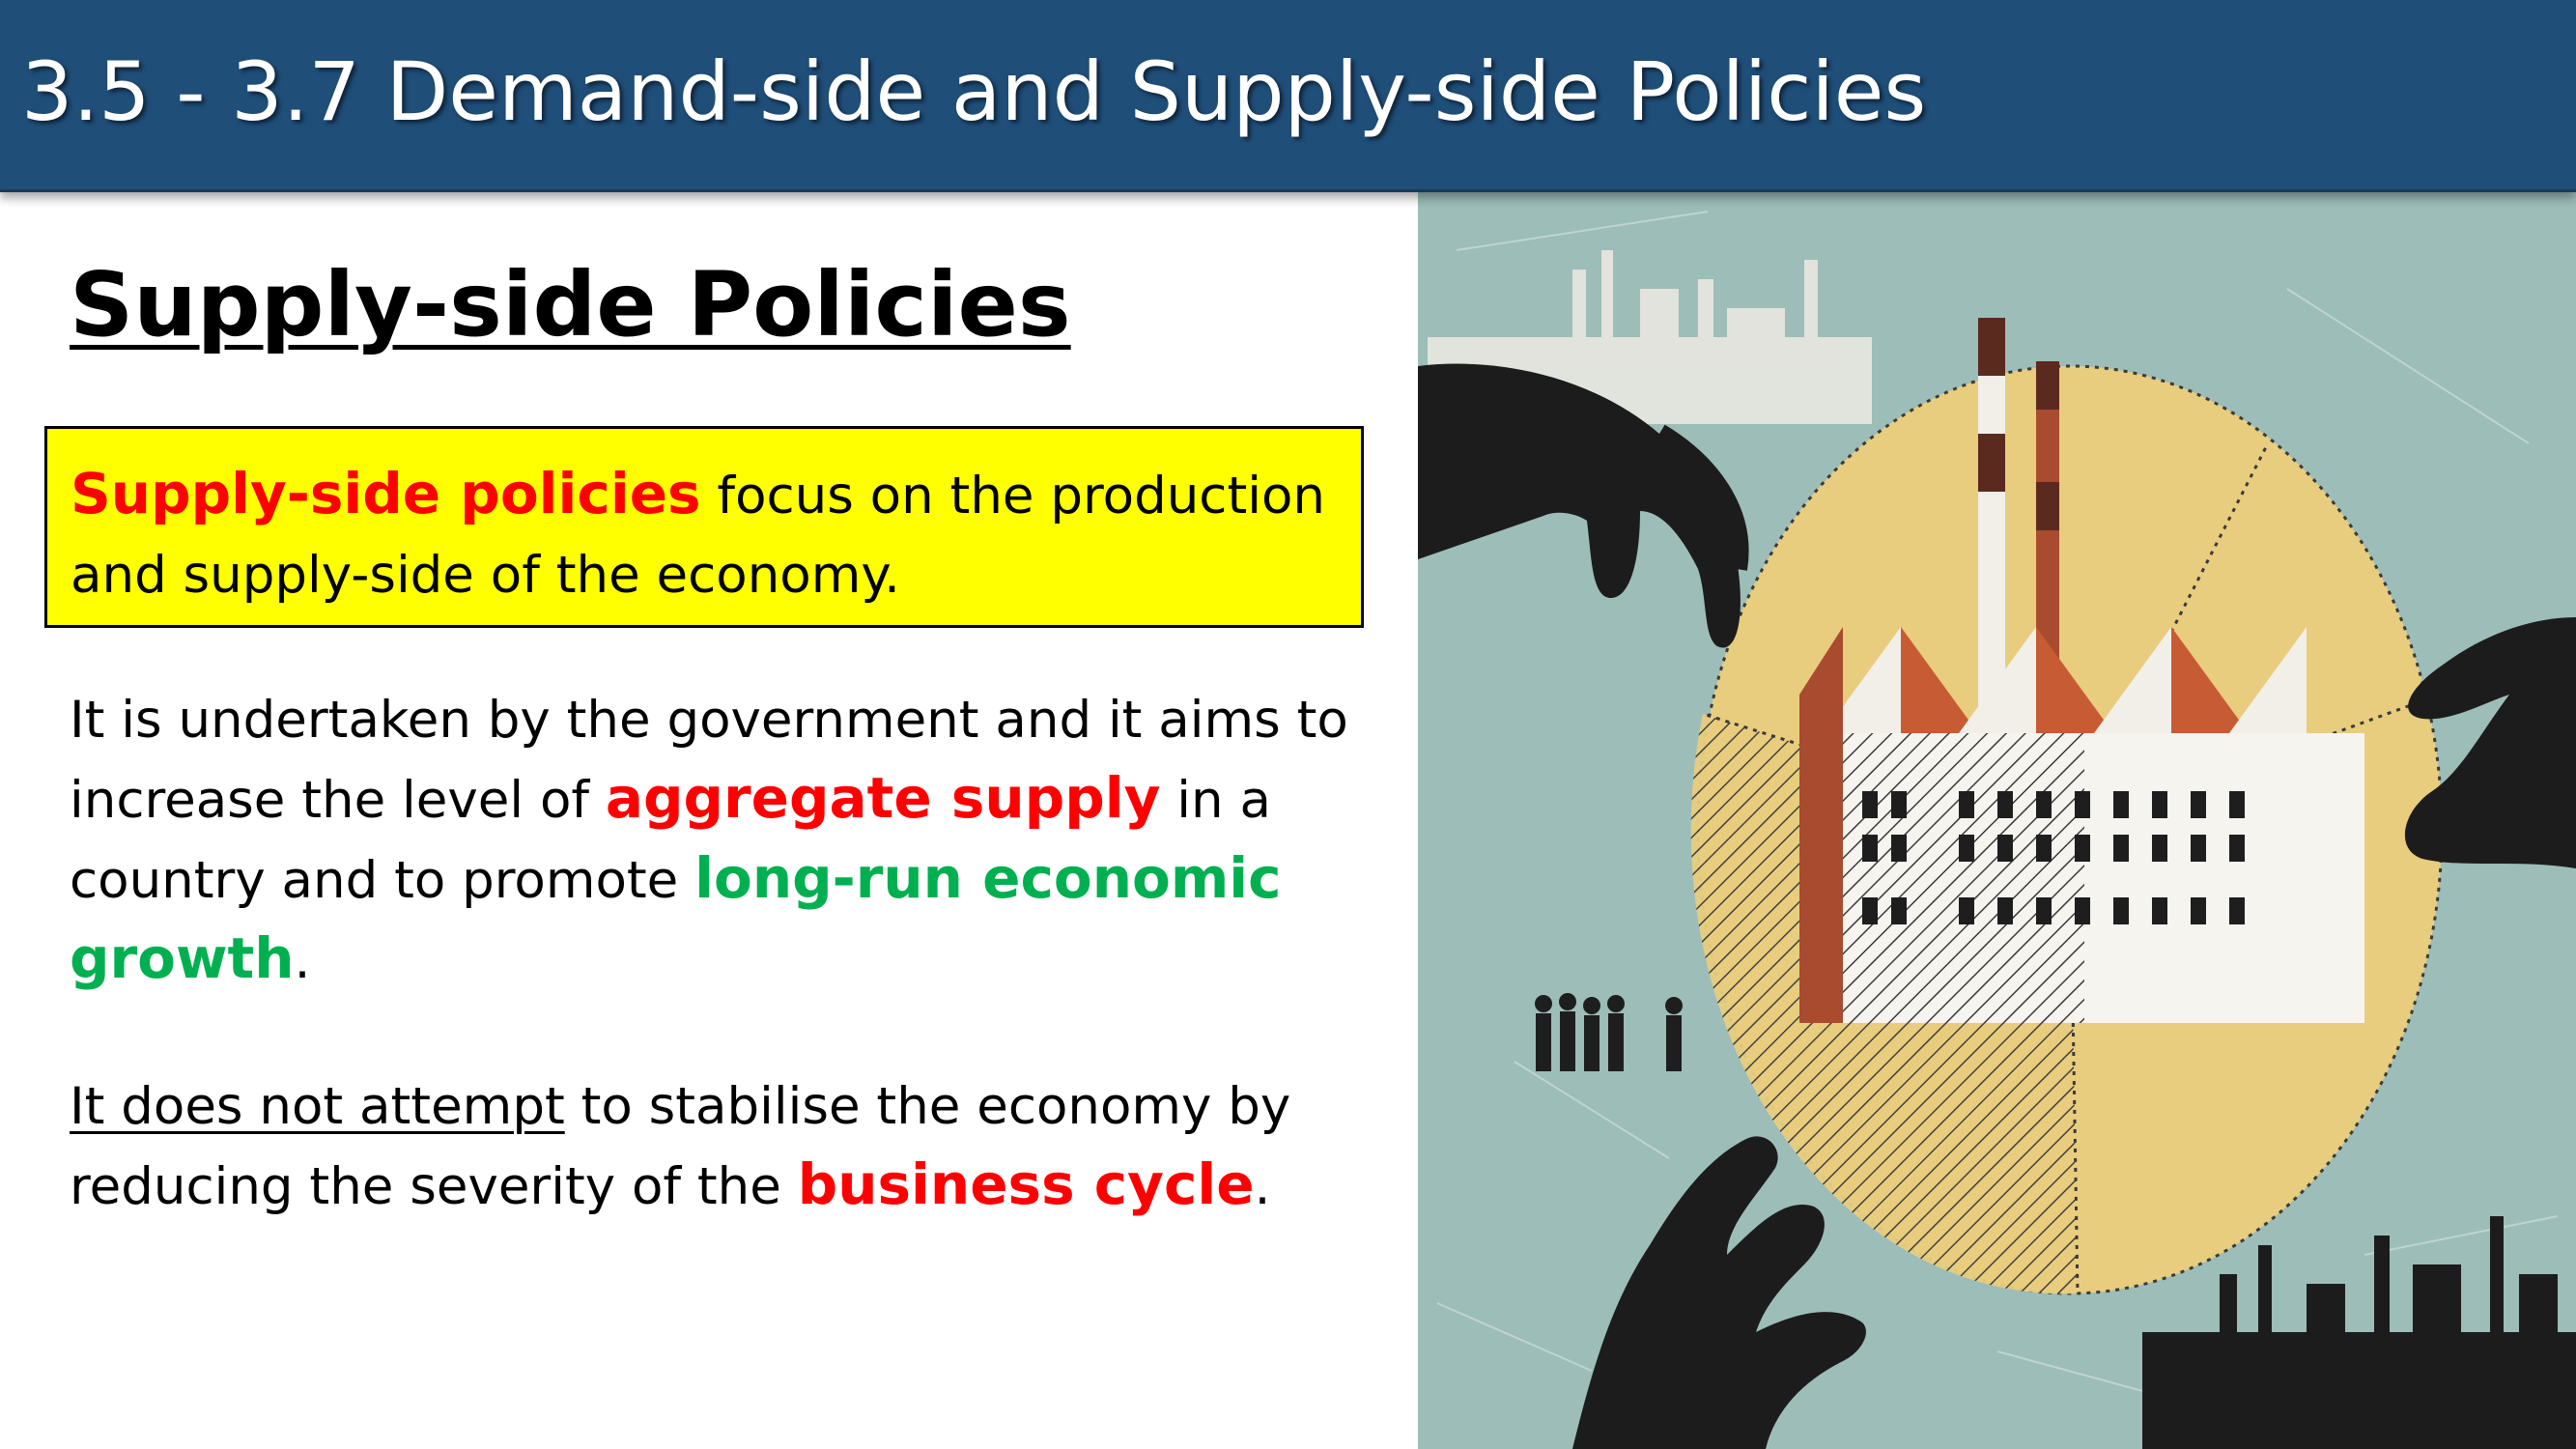 Image resolution: width=2576 pixels, height=1449 pixels. I want to click on definition-term: Supply-side policies, so click(386, 493).